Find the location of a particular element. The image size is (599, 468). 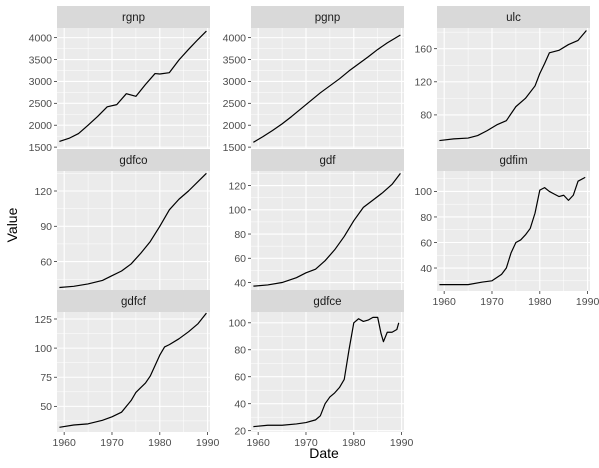

series-line-ulc is located at coordinates (513, 86).